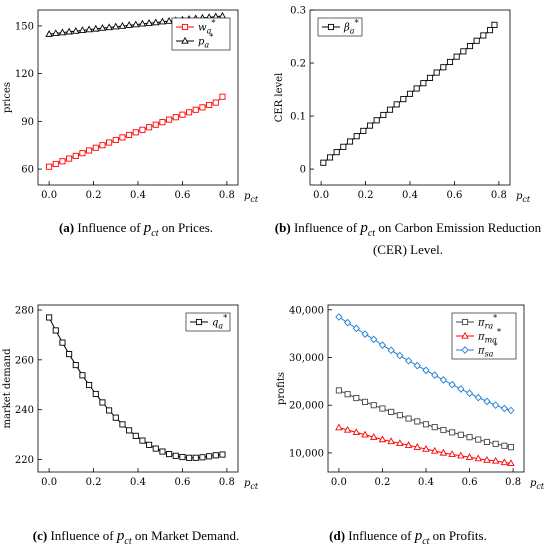 The height and width of the screenshot is (554, 544). Describe the element at coordinates (136, 539) in the screenshot. I see `caption-c: (c) Influence of pct on Market Demand.` at that location.